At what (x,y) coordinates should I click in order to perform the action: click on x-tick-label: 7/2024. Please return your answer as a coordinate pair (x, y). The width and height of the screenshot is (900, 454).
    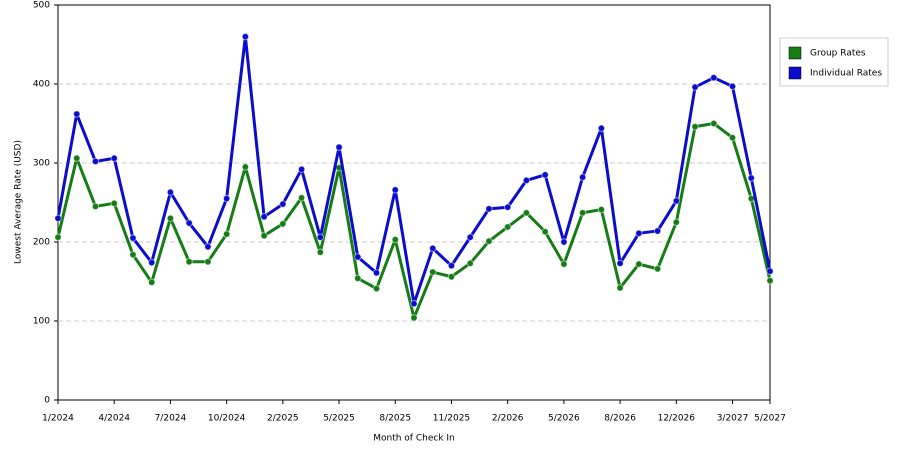
    Looking at the image, I should click on (171, 419).